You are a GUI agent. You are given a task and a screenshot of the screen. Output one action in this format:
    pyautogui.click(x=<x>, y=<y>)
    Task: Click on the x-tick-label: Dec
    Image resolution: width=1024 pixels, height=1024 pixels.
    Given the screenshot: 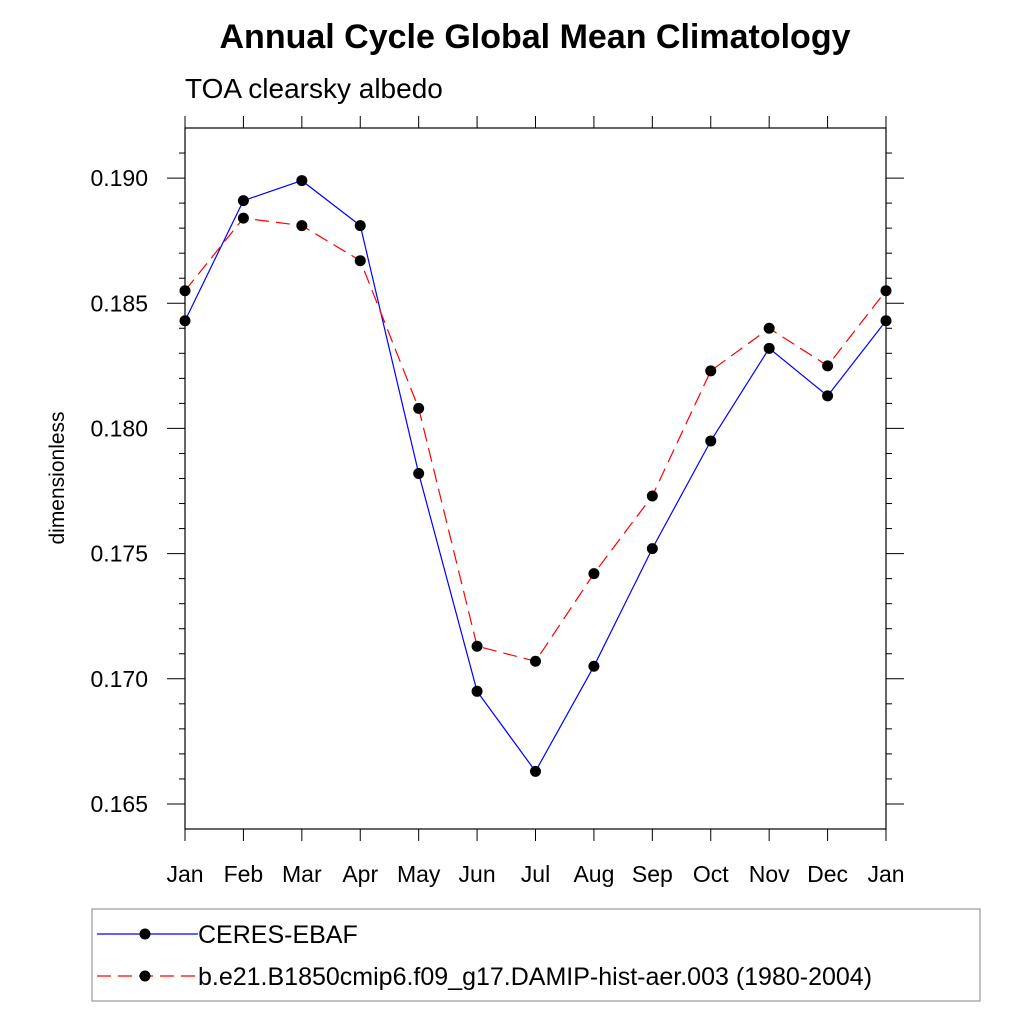 What is the action you would take?
    pyautogui.click(x=827, y=874)
    